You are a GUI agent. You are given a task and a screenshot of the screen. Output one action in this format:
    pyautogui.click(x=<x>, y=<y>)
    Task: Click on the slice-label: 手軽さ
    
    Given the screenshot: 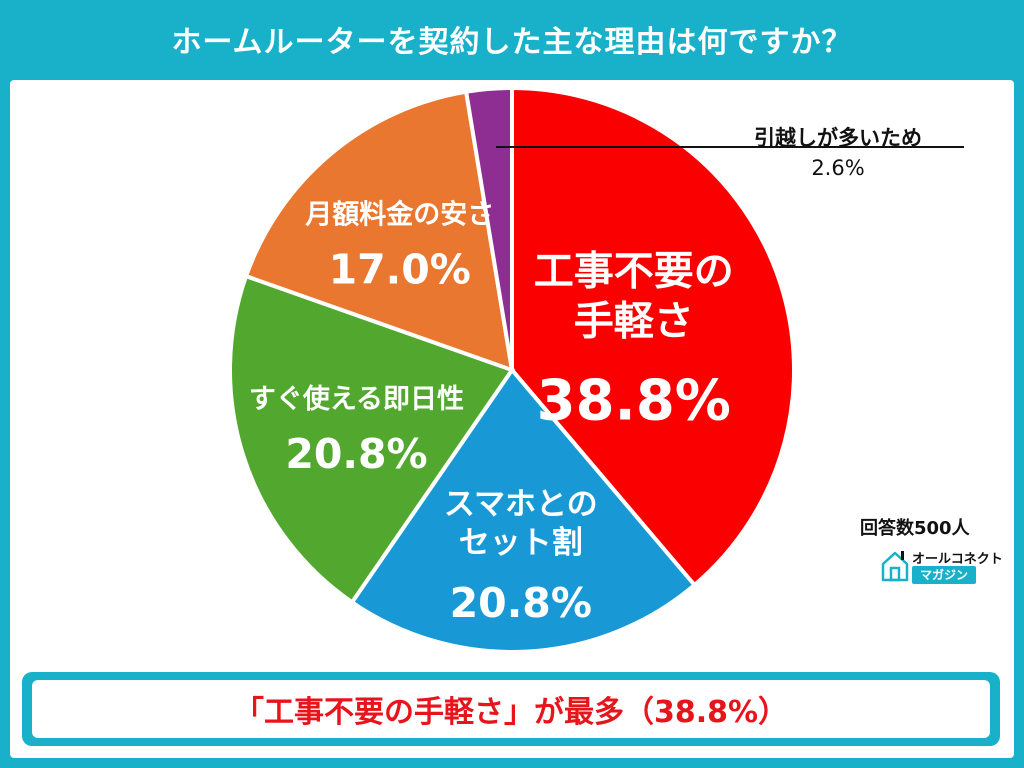 What is the action you would take?
    pyautogui.click(x=634, y=321)
    